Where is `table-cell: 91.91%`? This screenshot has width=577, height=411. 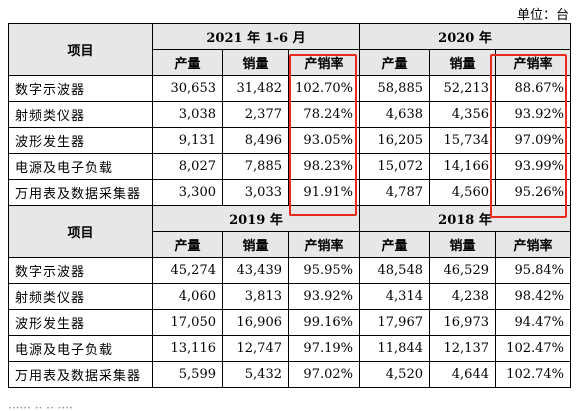
table-cell: 91.91% is located at coordinates (324, 192).